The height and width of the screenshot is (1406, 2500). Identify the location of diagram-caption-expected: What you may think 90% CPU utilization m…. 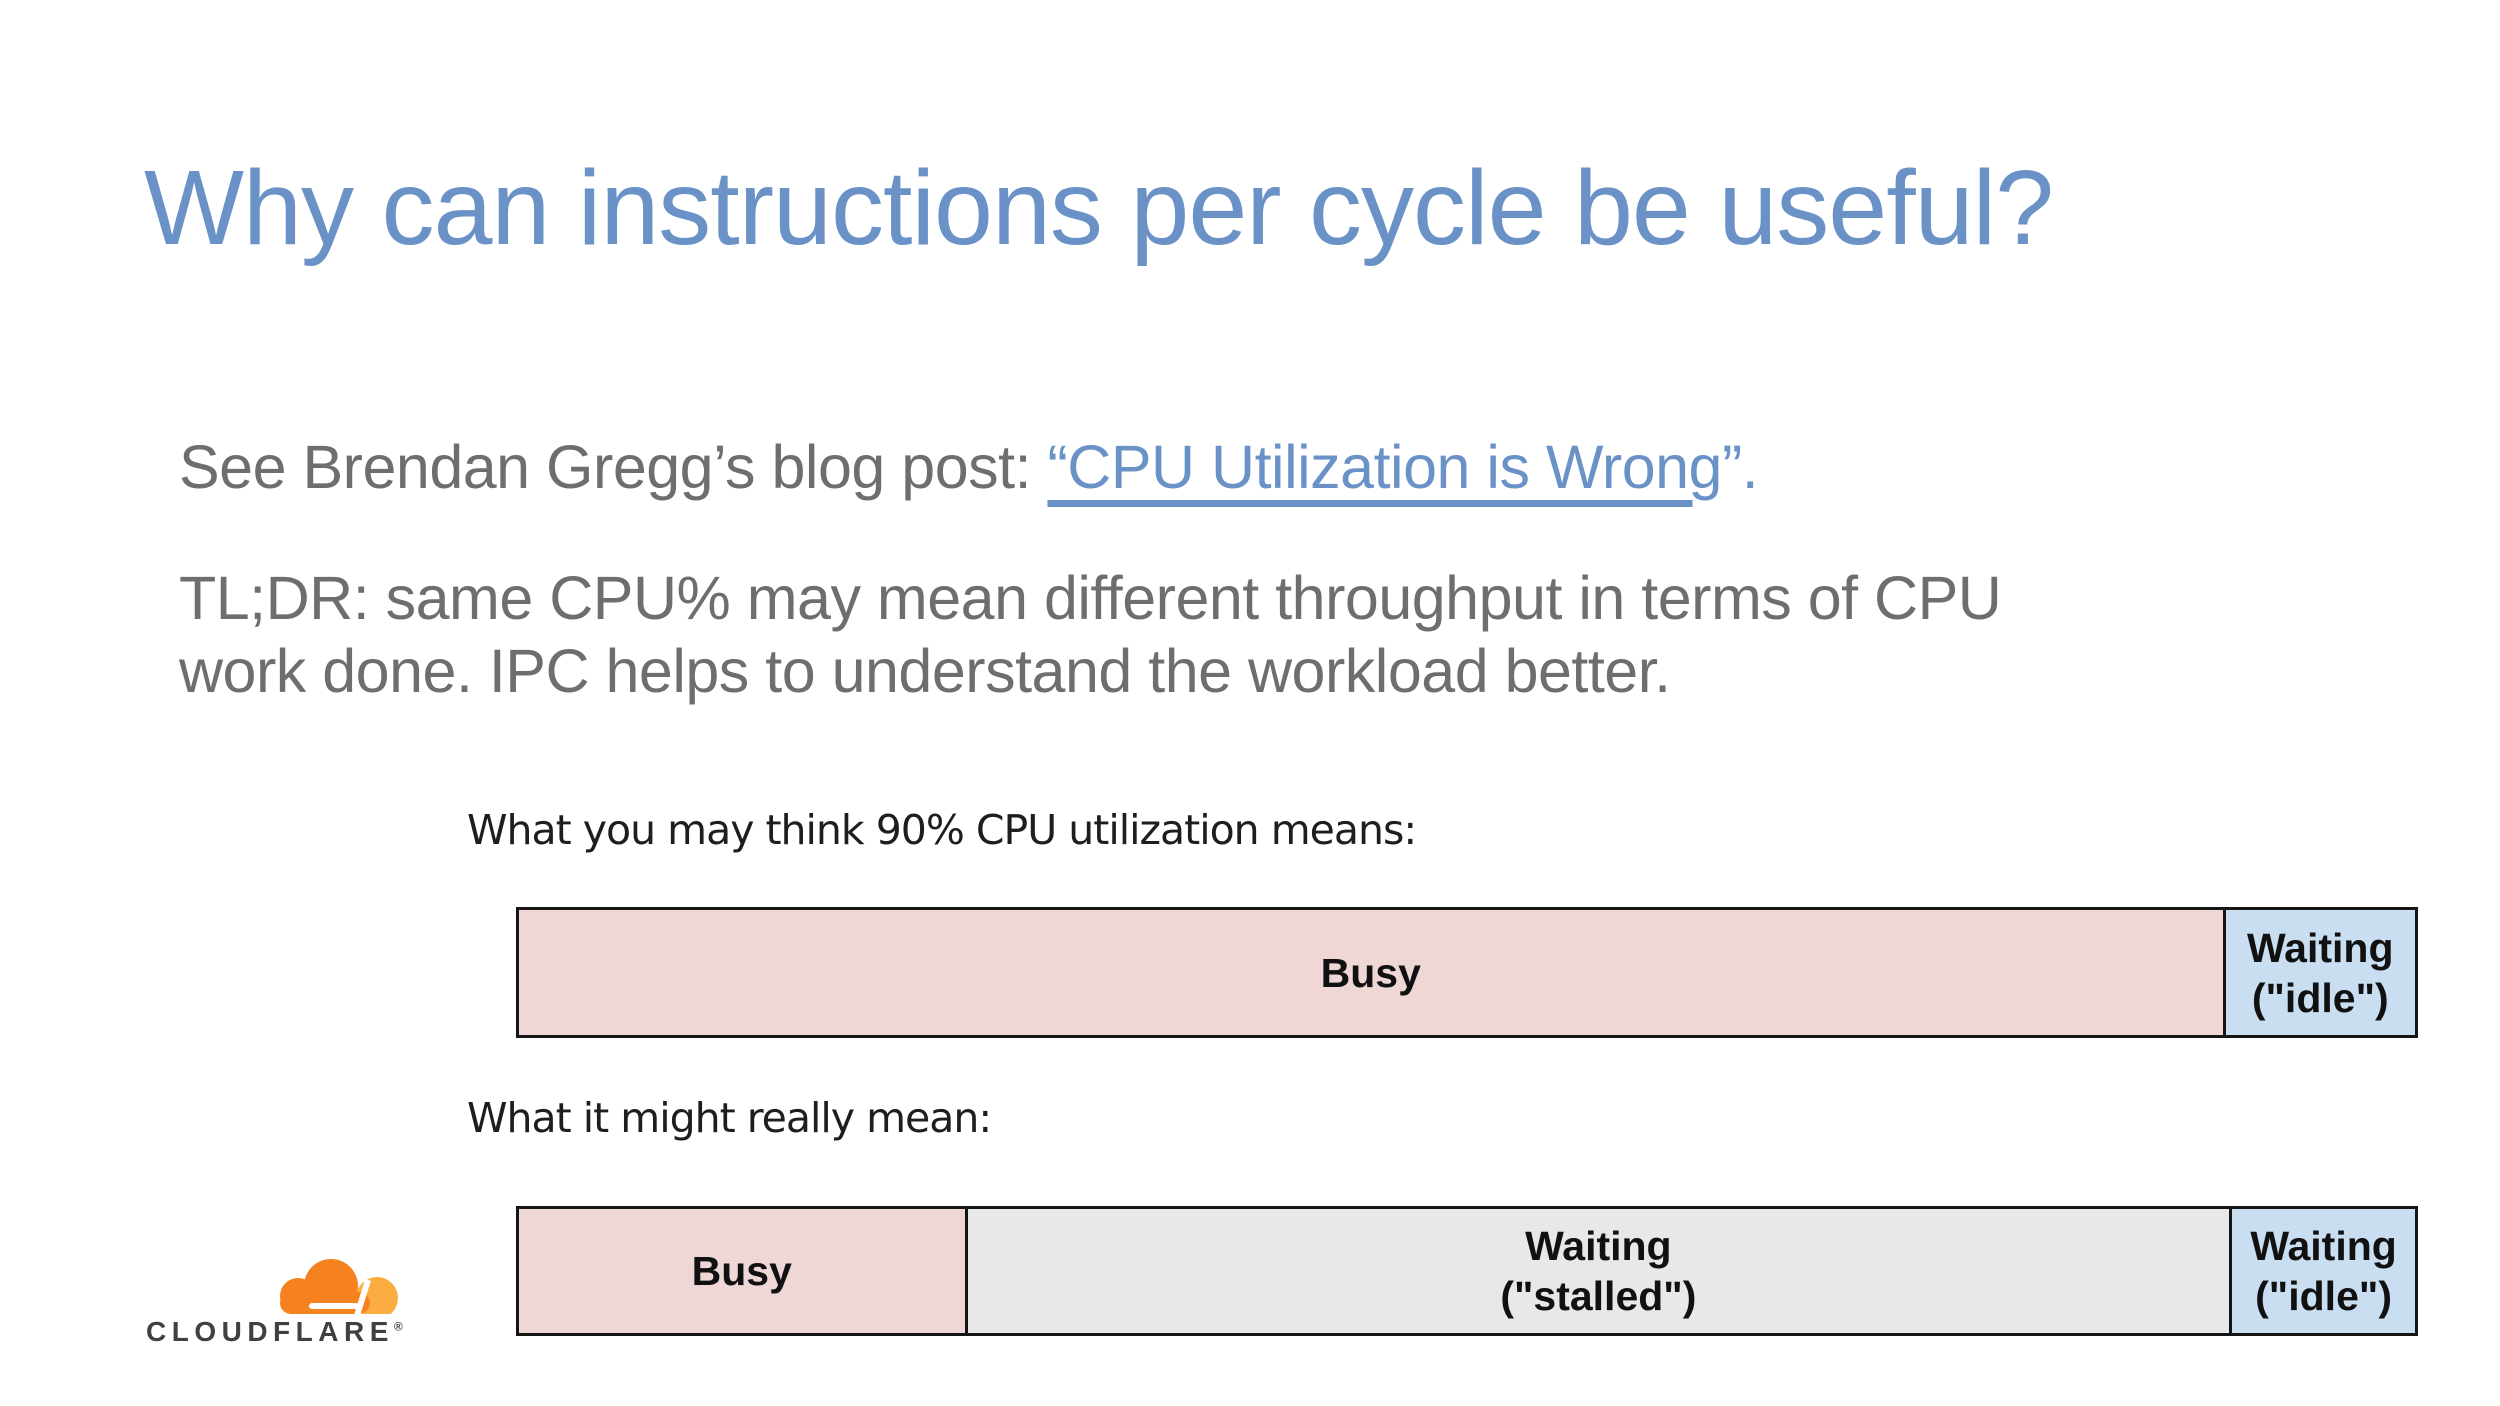
(942, 830).